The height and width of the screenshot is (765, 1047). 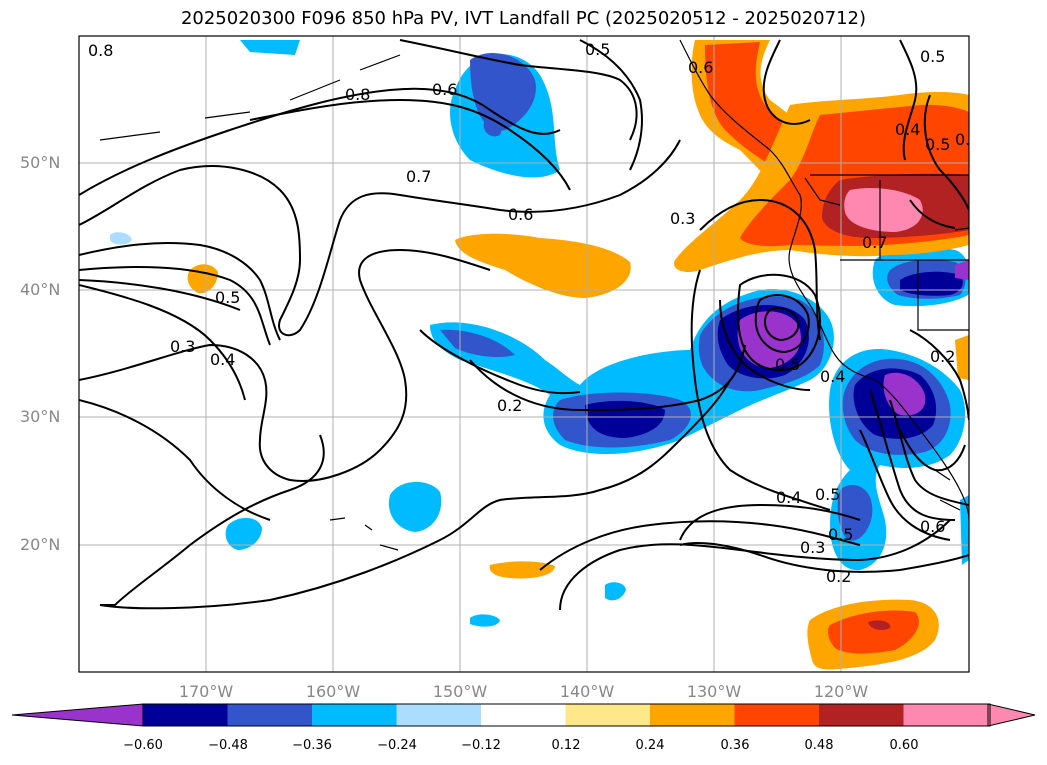 What do you see at coordinates (40, 162) in the screenshot?
I see `lat-label-50n: 50°N` at bounding box center [40, 162].